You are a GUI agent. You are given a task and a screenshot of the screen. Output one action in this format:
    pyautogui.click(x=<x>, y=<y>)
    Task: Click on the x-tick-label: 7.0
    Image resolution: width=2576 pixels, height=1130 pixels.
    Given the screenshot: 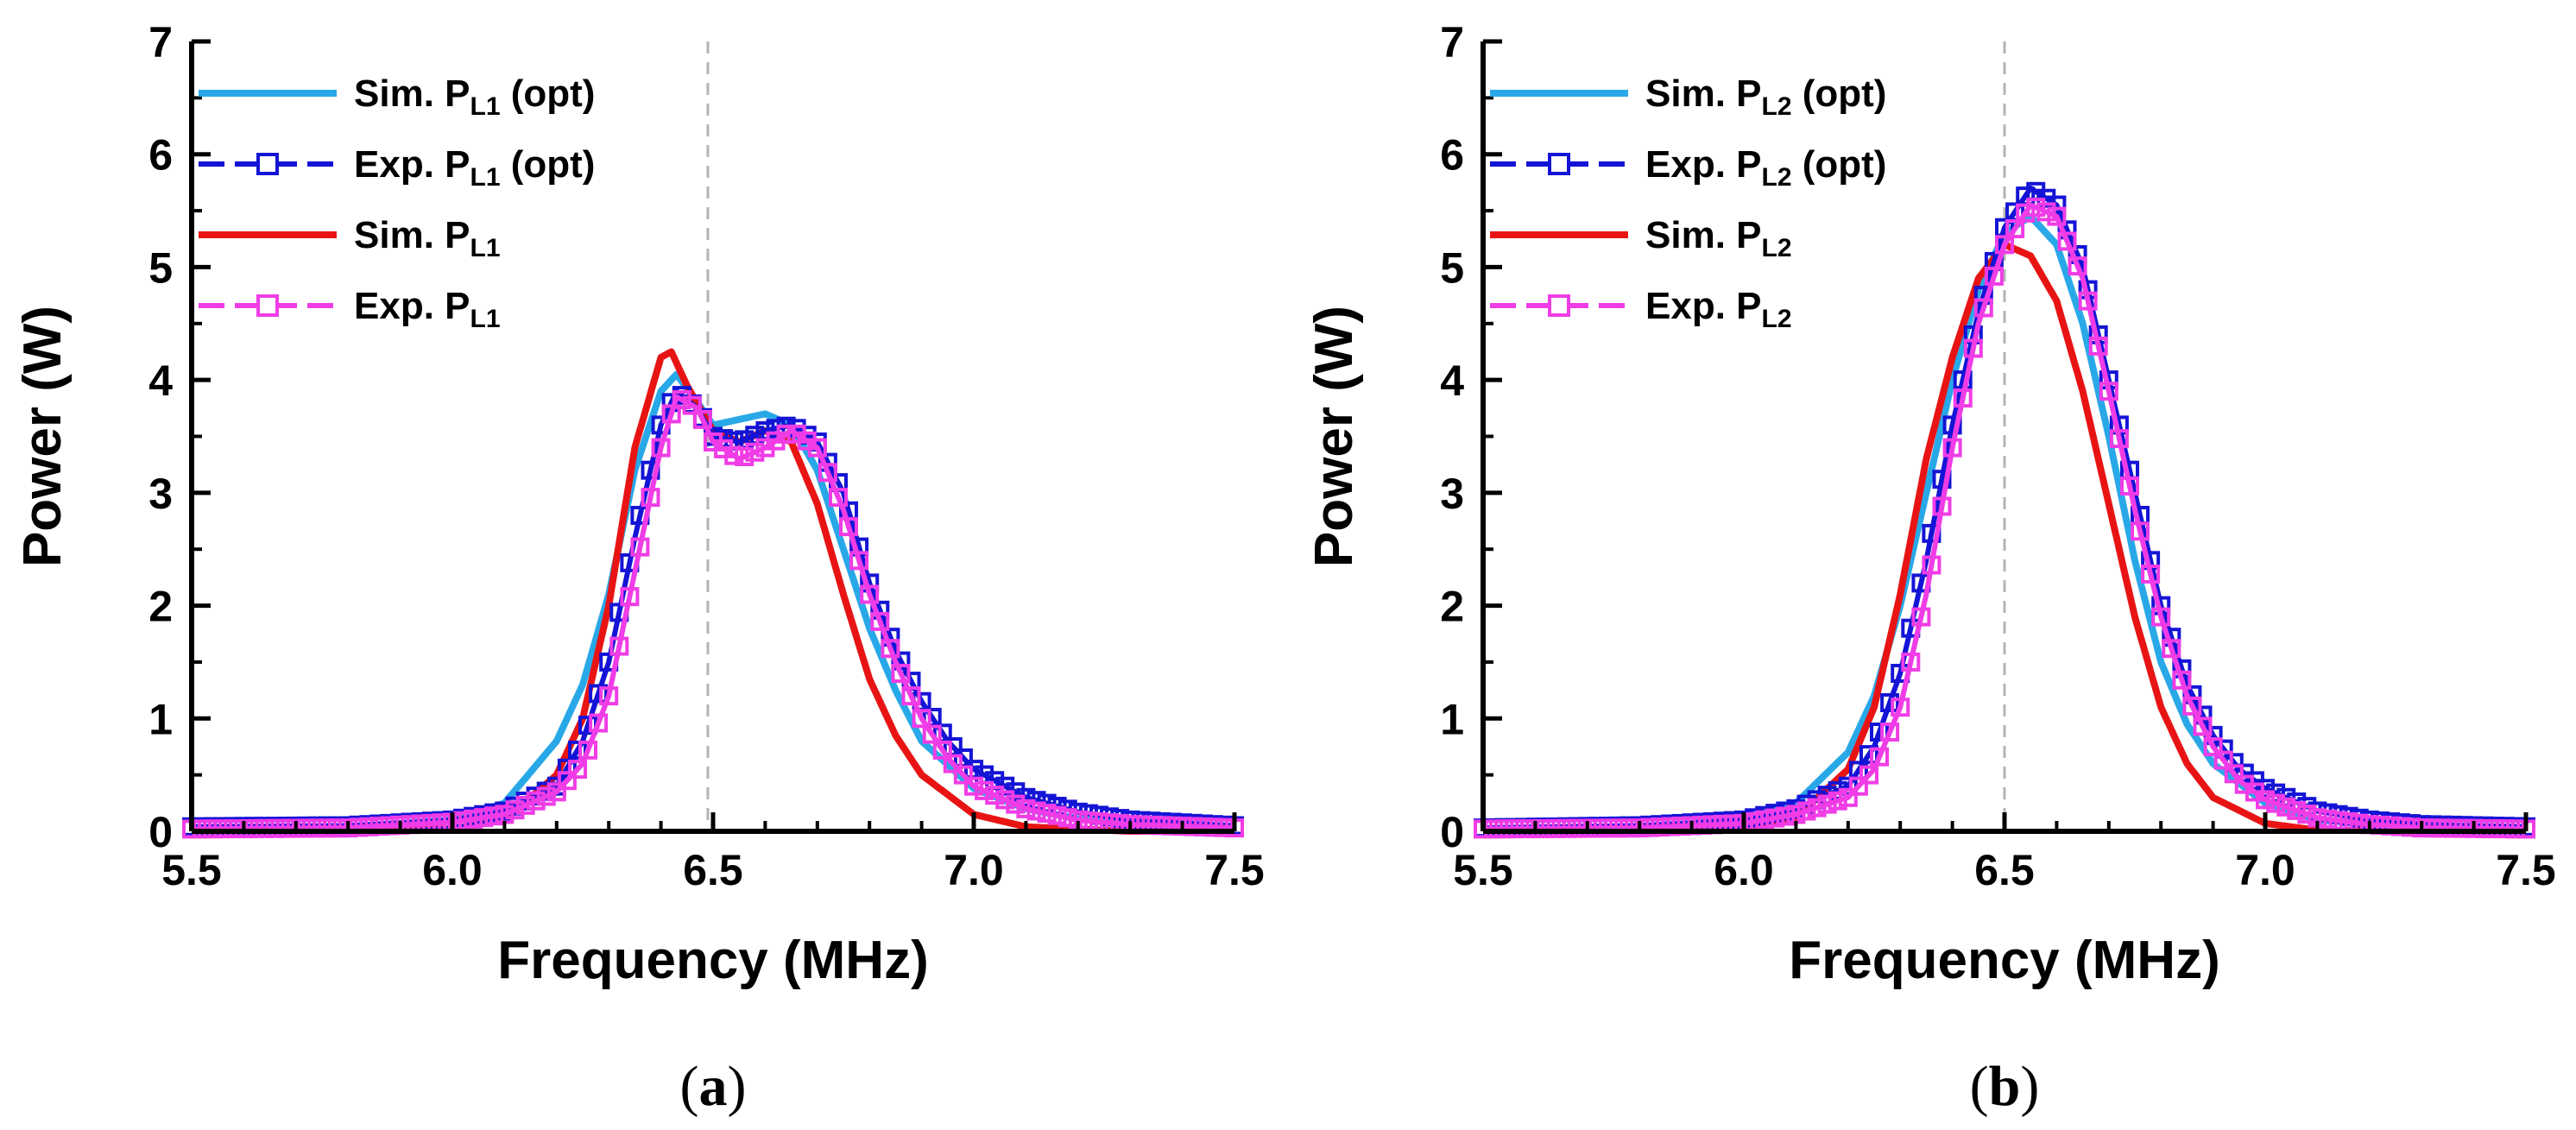 What is the action you would take?
    pyautogui.click(x=974, y=870)
    